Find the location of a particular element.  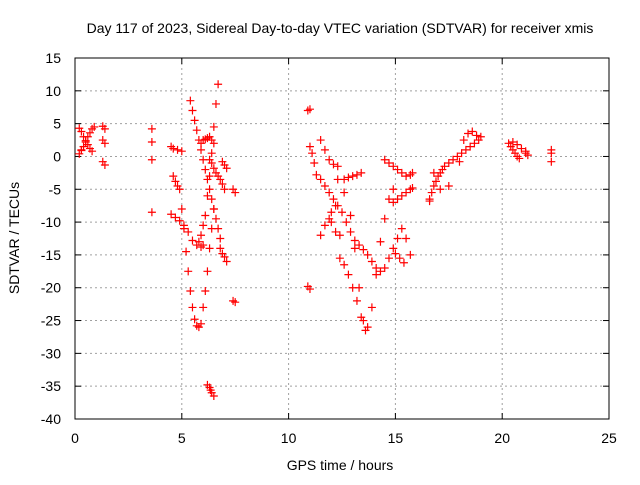

series-top-12.5h is located at coordinates (378, 169).